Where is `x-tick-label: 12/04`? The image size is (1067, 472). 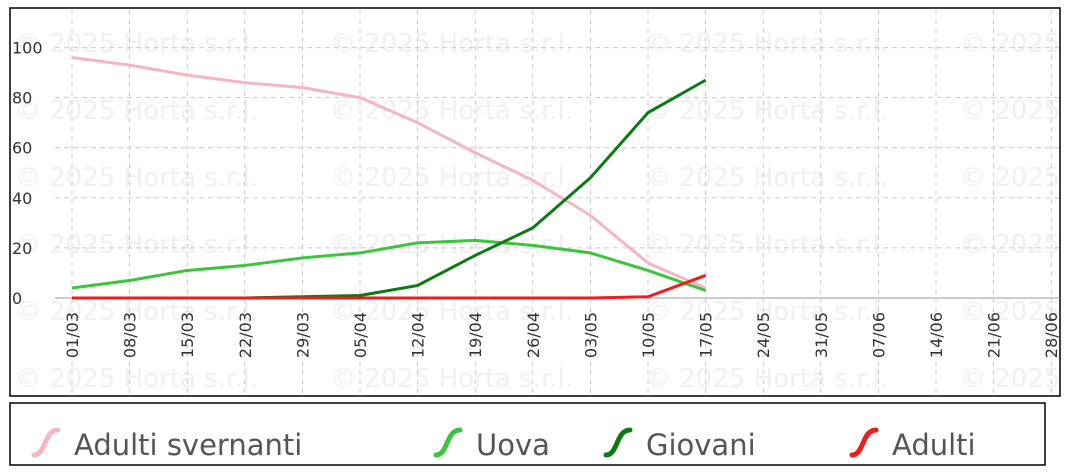
x-tick-label: 12/04 is located at coordinates (418, 335).